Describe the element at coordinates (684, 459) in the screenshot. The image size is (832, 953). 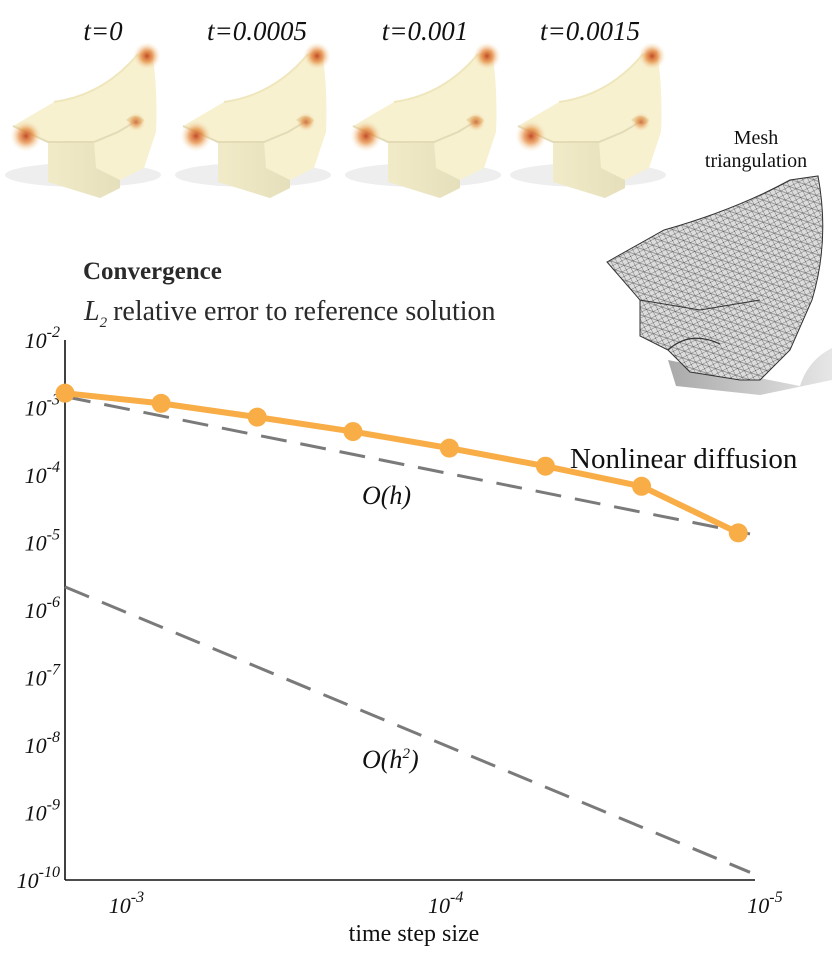
I see `series-label: Nonlinear diffusion` at that location.